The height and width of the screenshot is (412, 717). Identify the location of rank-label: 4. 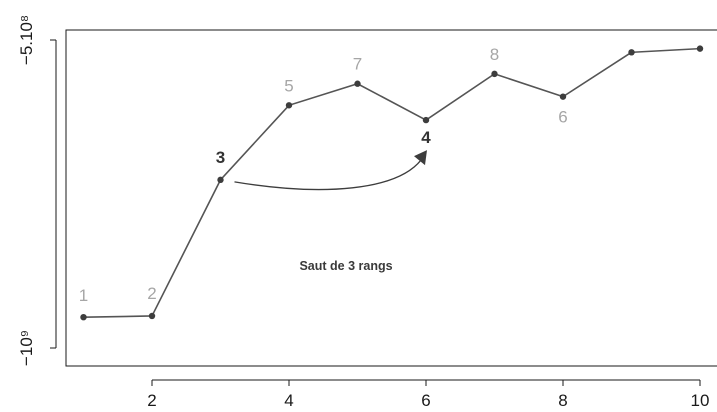
(426, 137).